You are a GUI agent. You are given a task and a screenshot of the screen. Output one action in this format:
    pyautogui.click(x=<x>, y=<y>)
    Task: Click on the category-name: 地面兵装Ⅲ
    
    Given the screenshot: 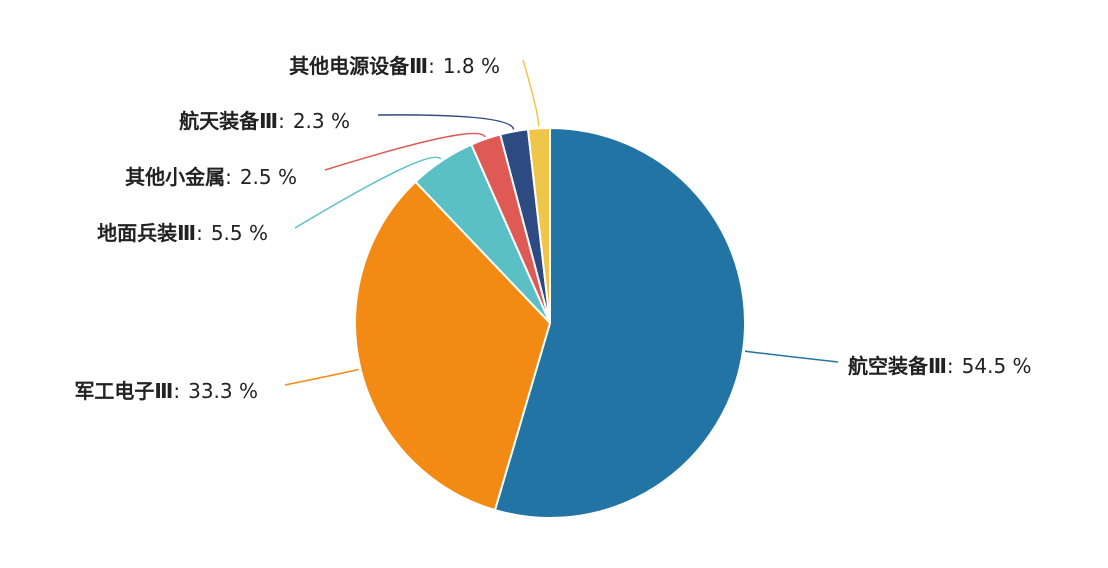 What is the action you would take?
    pyautogui.click(x=146, y=233)
    